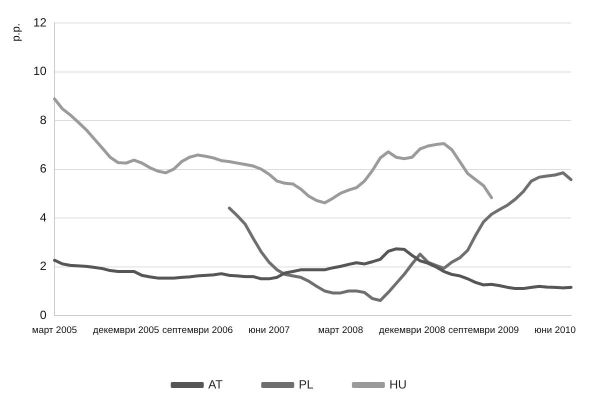  Describe the element at coordinates (197, 330) in the screenshot. I see `x-tick-label: септември 2006` at that location.